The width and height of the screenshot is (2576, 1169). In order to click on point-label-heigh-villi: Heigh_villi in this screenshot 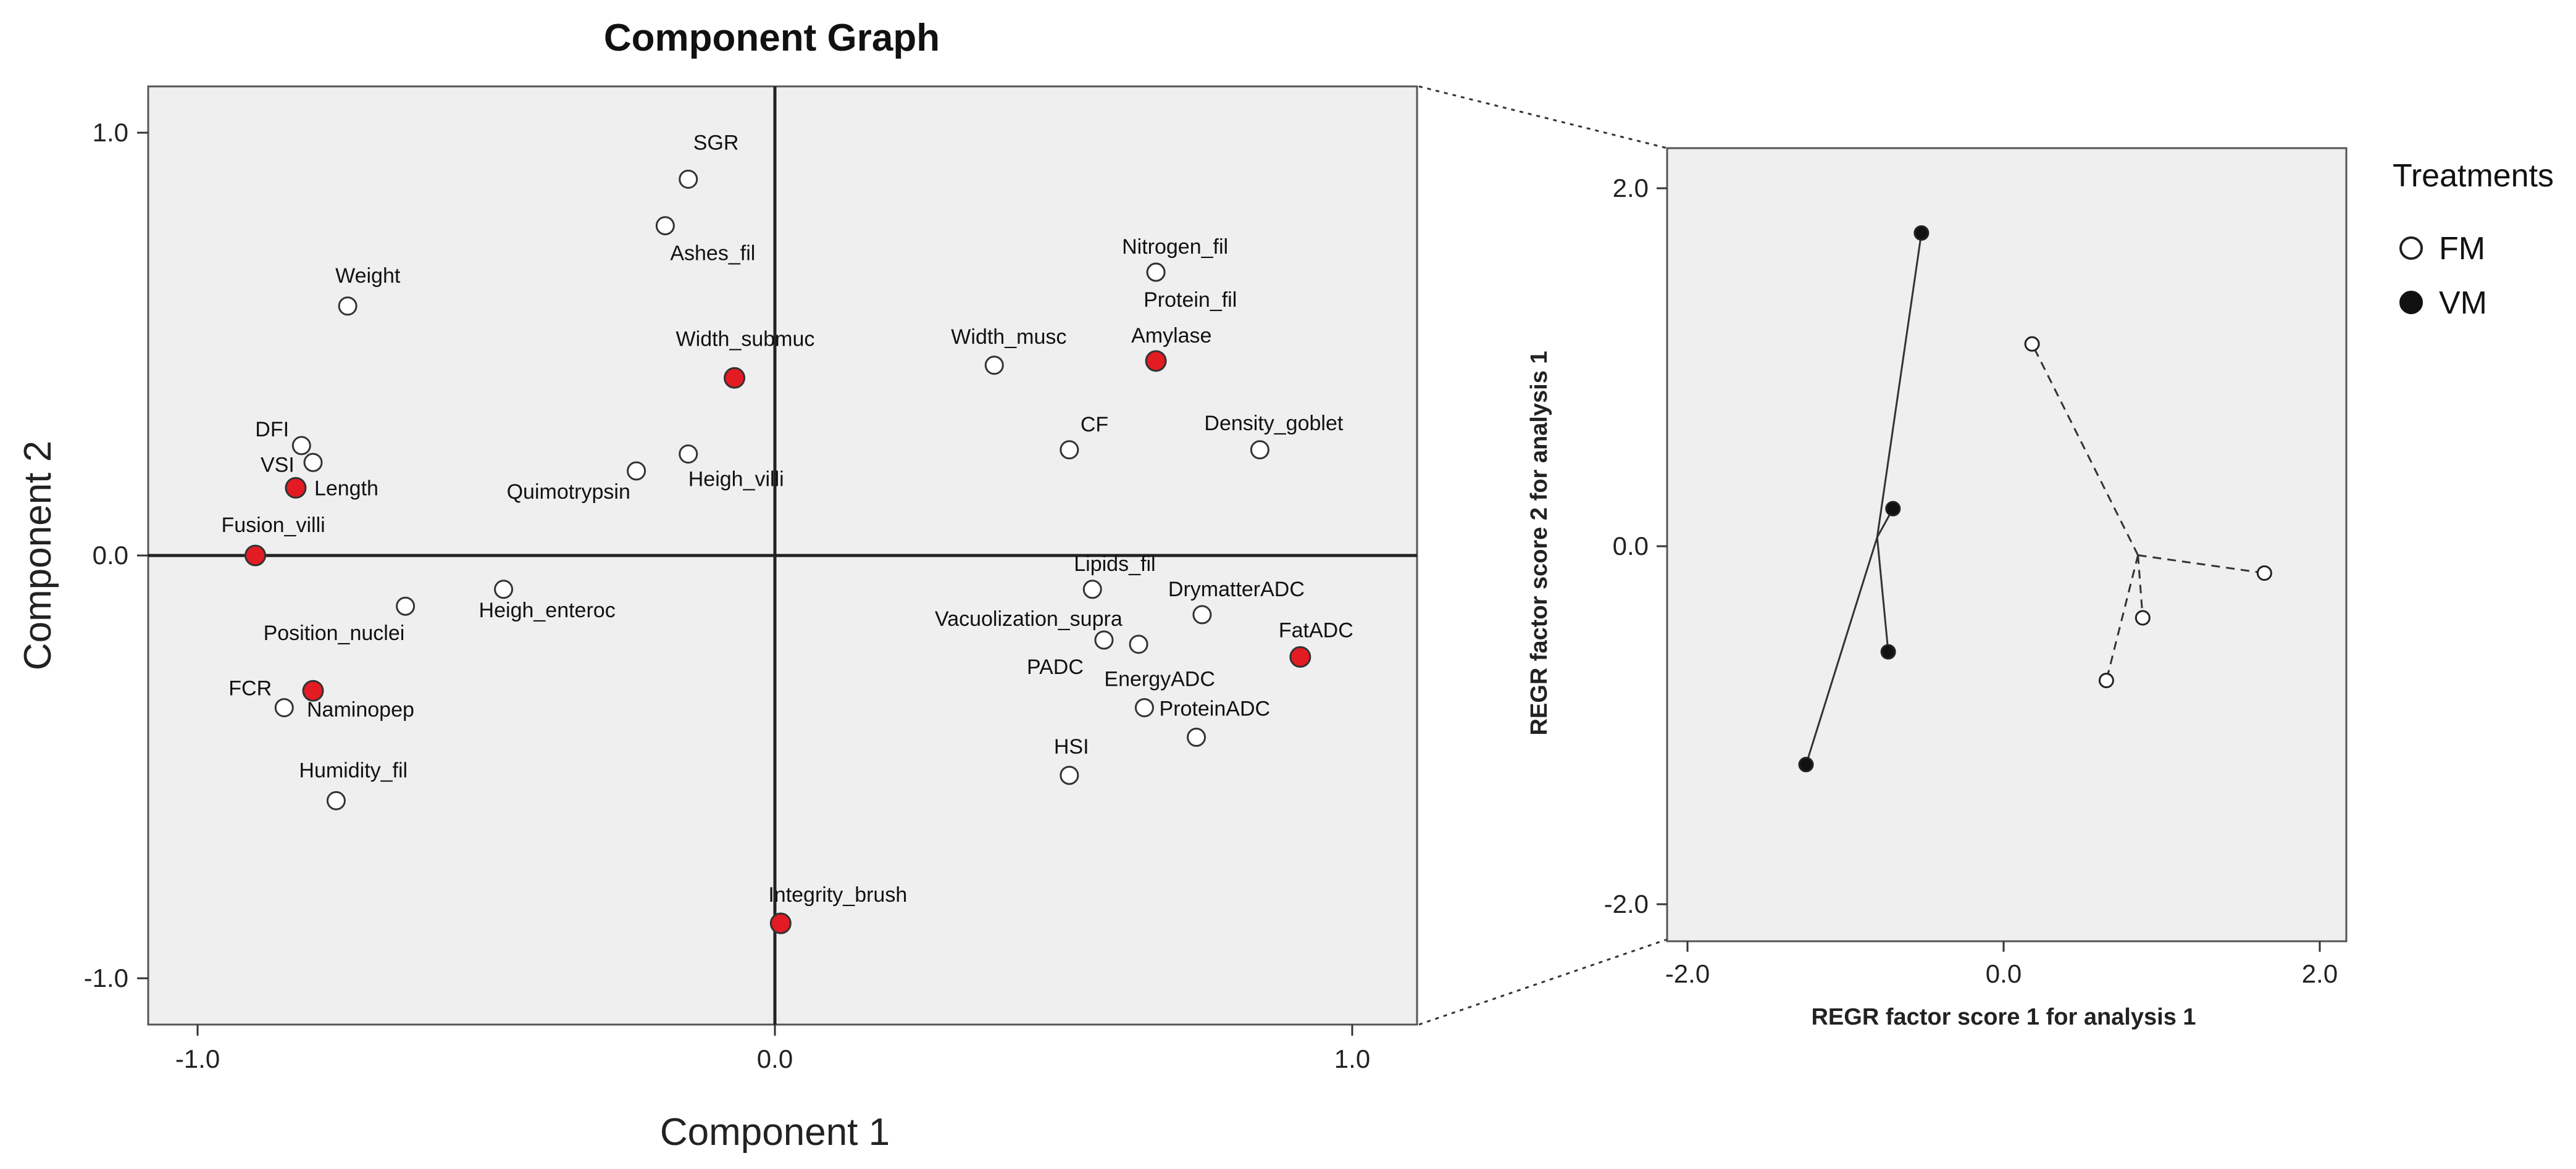, I will do `click(736, 479)`.